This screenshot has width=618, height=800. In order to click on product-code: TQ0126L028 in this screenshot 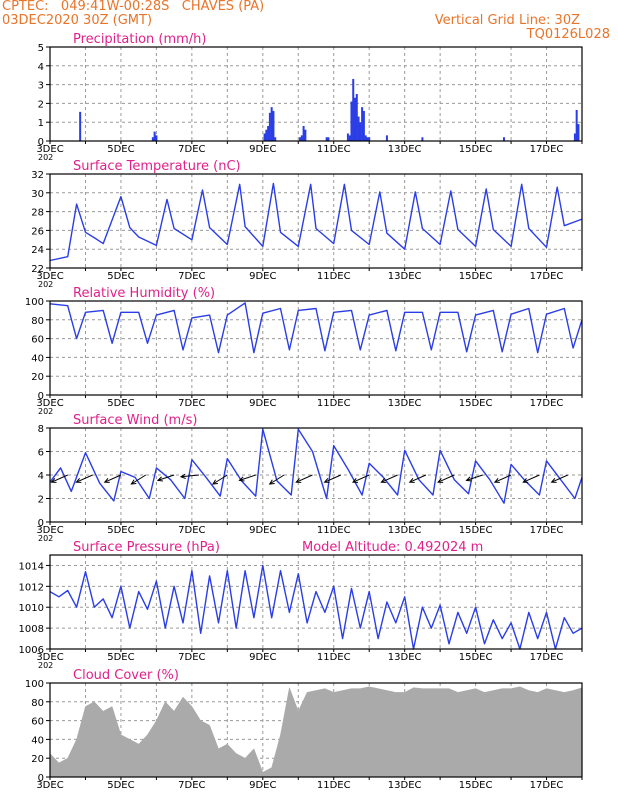, I will do `click(568, 34)`.